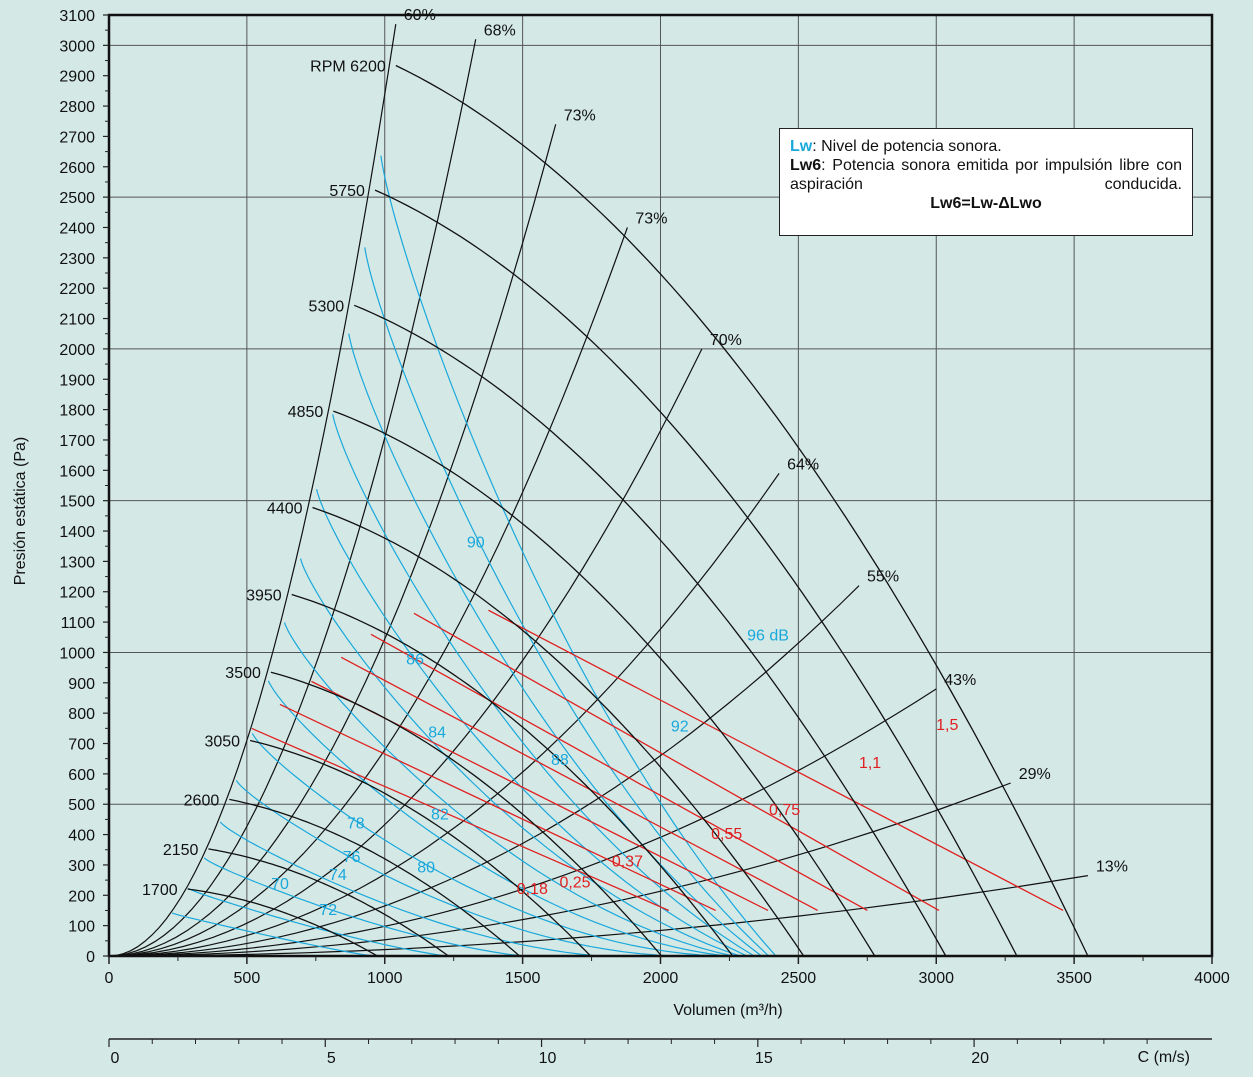 This screenshot has width=1253, height=1077. What do you see at coordinates (385, 978) in the screenshot?
I see `x-tick-label: 1000` at bounding box center [385, 978].